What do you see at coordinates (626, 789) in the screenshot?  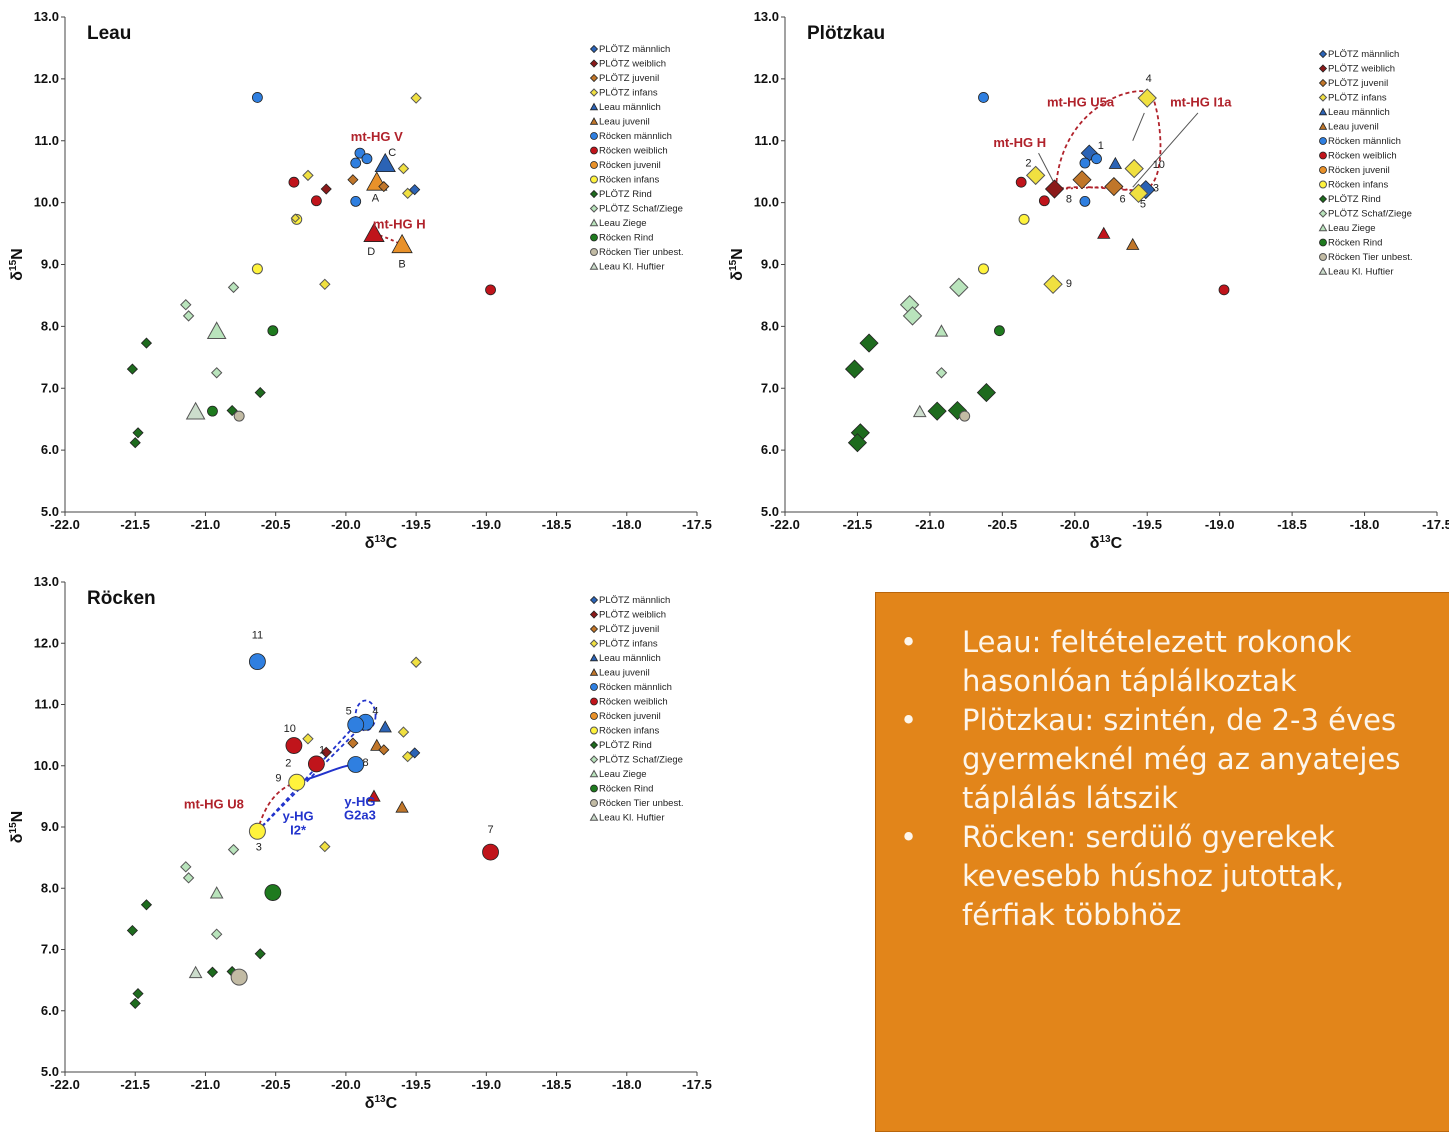 I see `legend-label: Röcken Rind` at bounding box center [626, 789].